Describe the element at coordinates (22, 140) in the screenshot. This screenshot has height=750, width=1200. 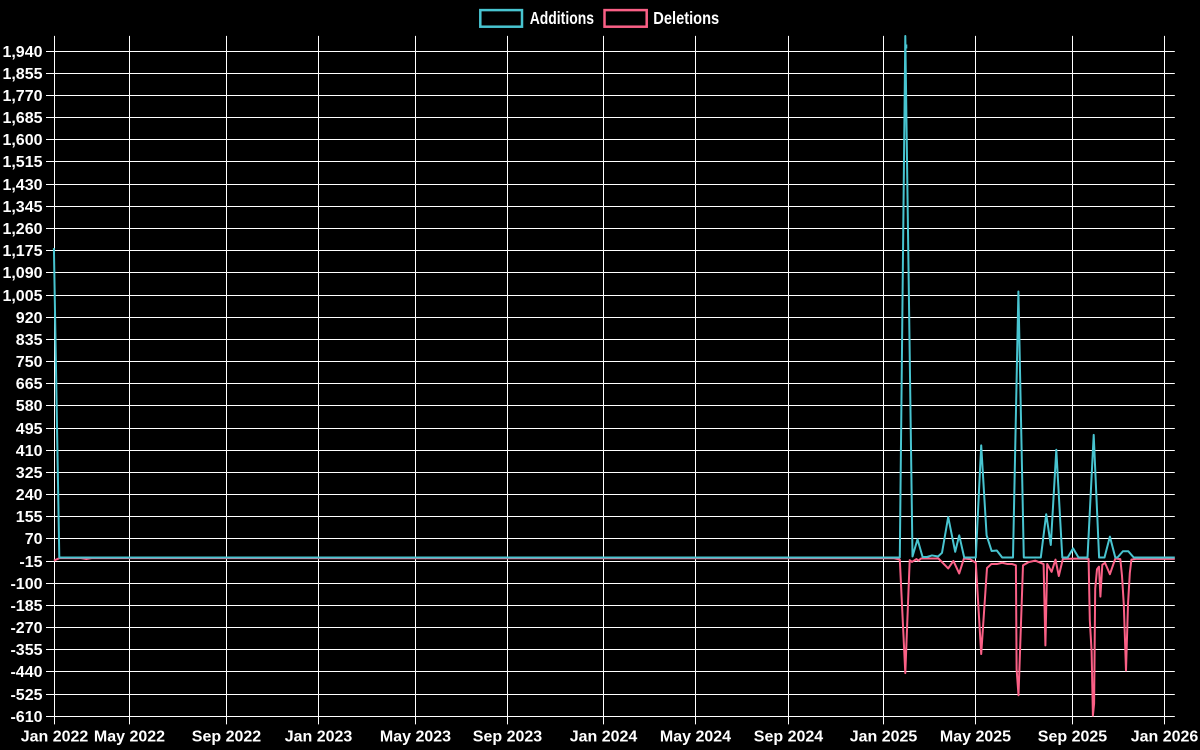
I see `svg-text: 1,600` at that location.